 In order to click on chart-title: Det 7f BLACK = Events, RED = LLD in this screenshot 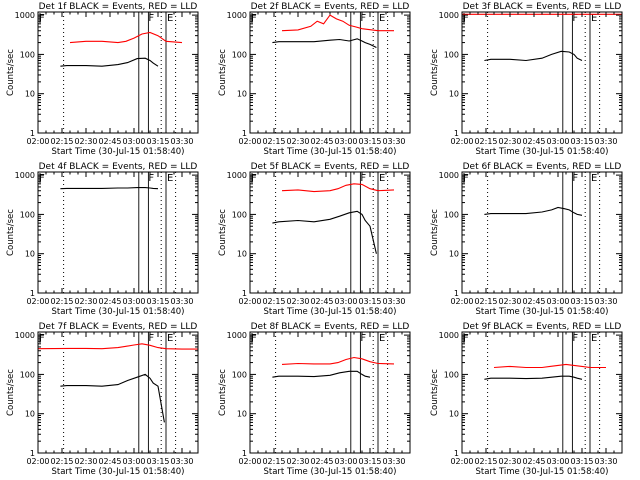, I will do `click(118, 327)`.